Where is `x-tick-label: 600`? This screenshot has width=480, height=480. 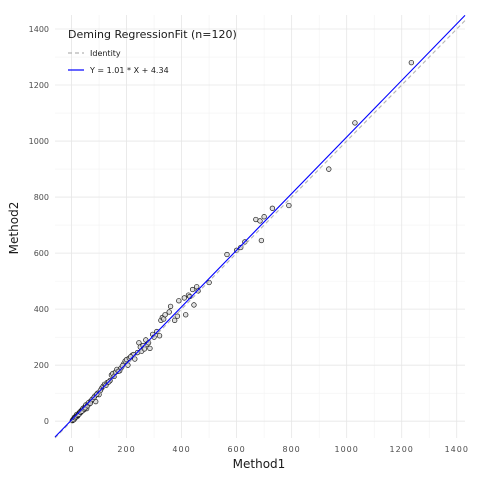 x-tick-label: 600 is located at coordinates (236, 449).